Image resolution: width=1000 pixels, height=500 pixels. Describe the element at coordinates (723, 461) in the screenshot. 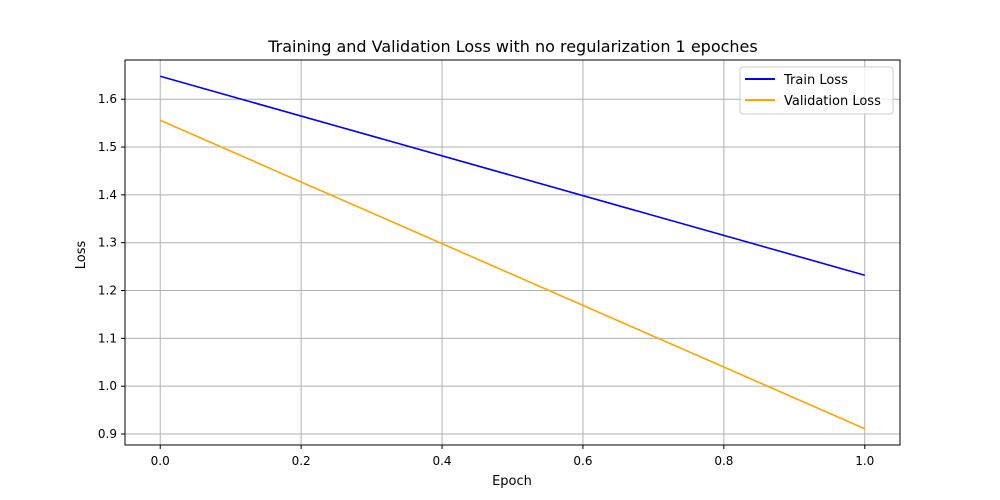

I see `x-tick-label: 0.8` at that location.